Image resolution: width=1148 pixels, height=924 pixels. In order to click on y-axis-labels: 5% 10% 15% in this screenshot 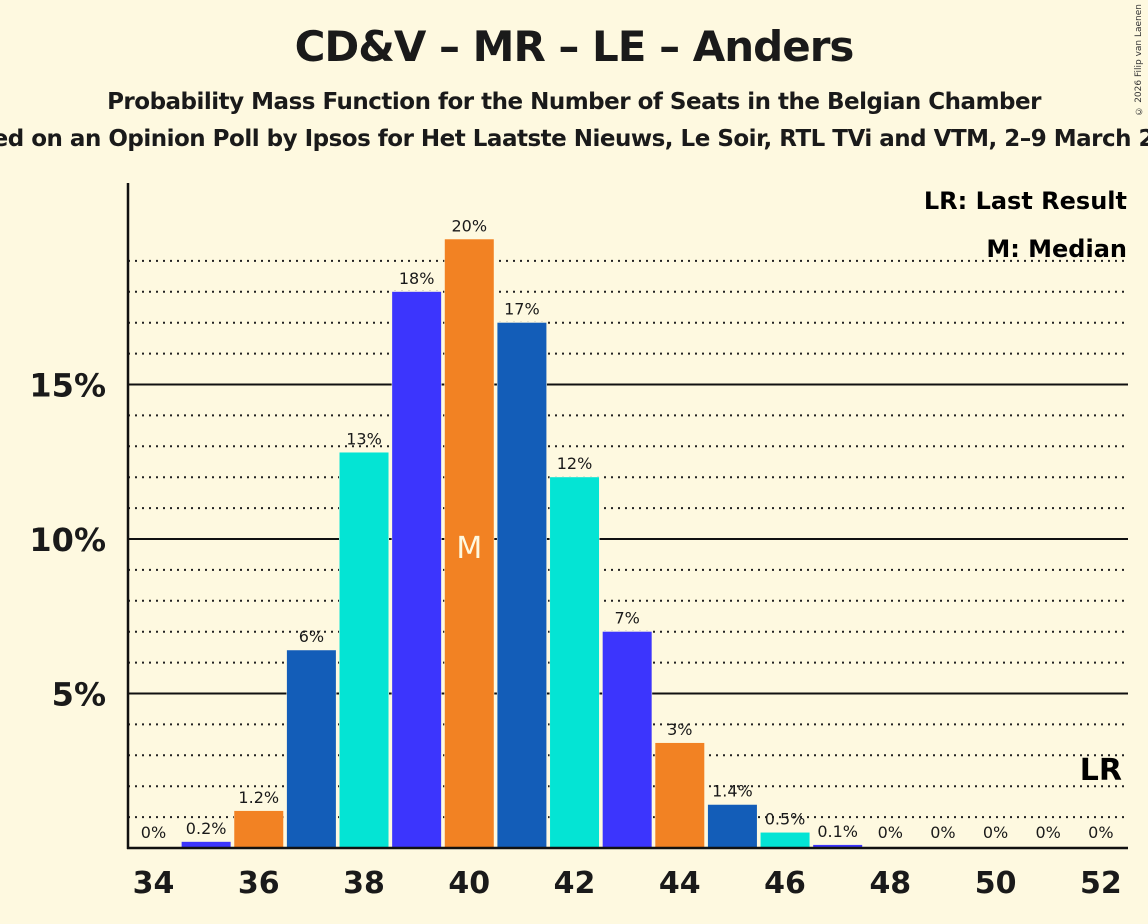, I will do `click(67, 540)`.